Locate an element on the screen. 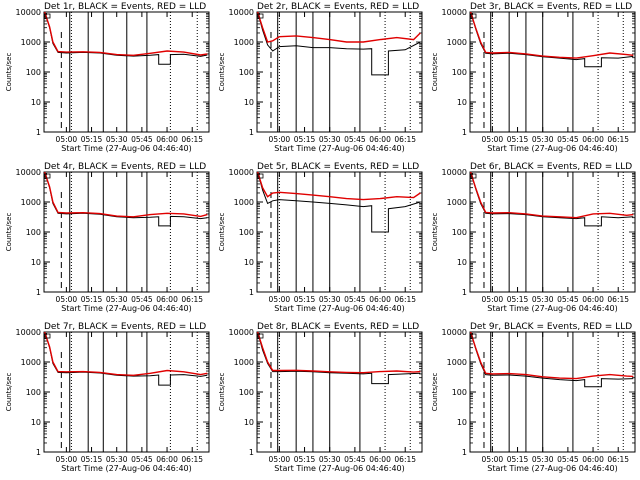 The image size is (640, 480). panel-title: Det 2r, BLACK = Events, RED = LLD is located at coordinates (338, 7).